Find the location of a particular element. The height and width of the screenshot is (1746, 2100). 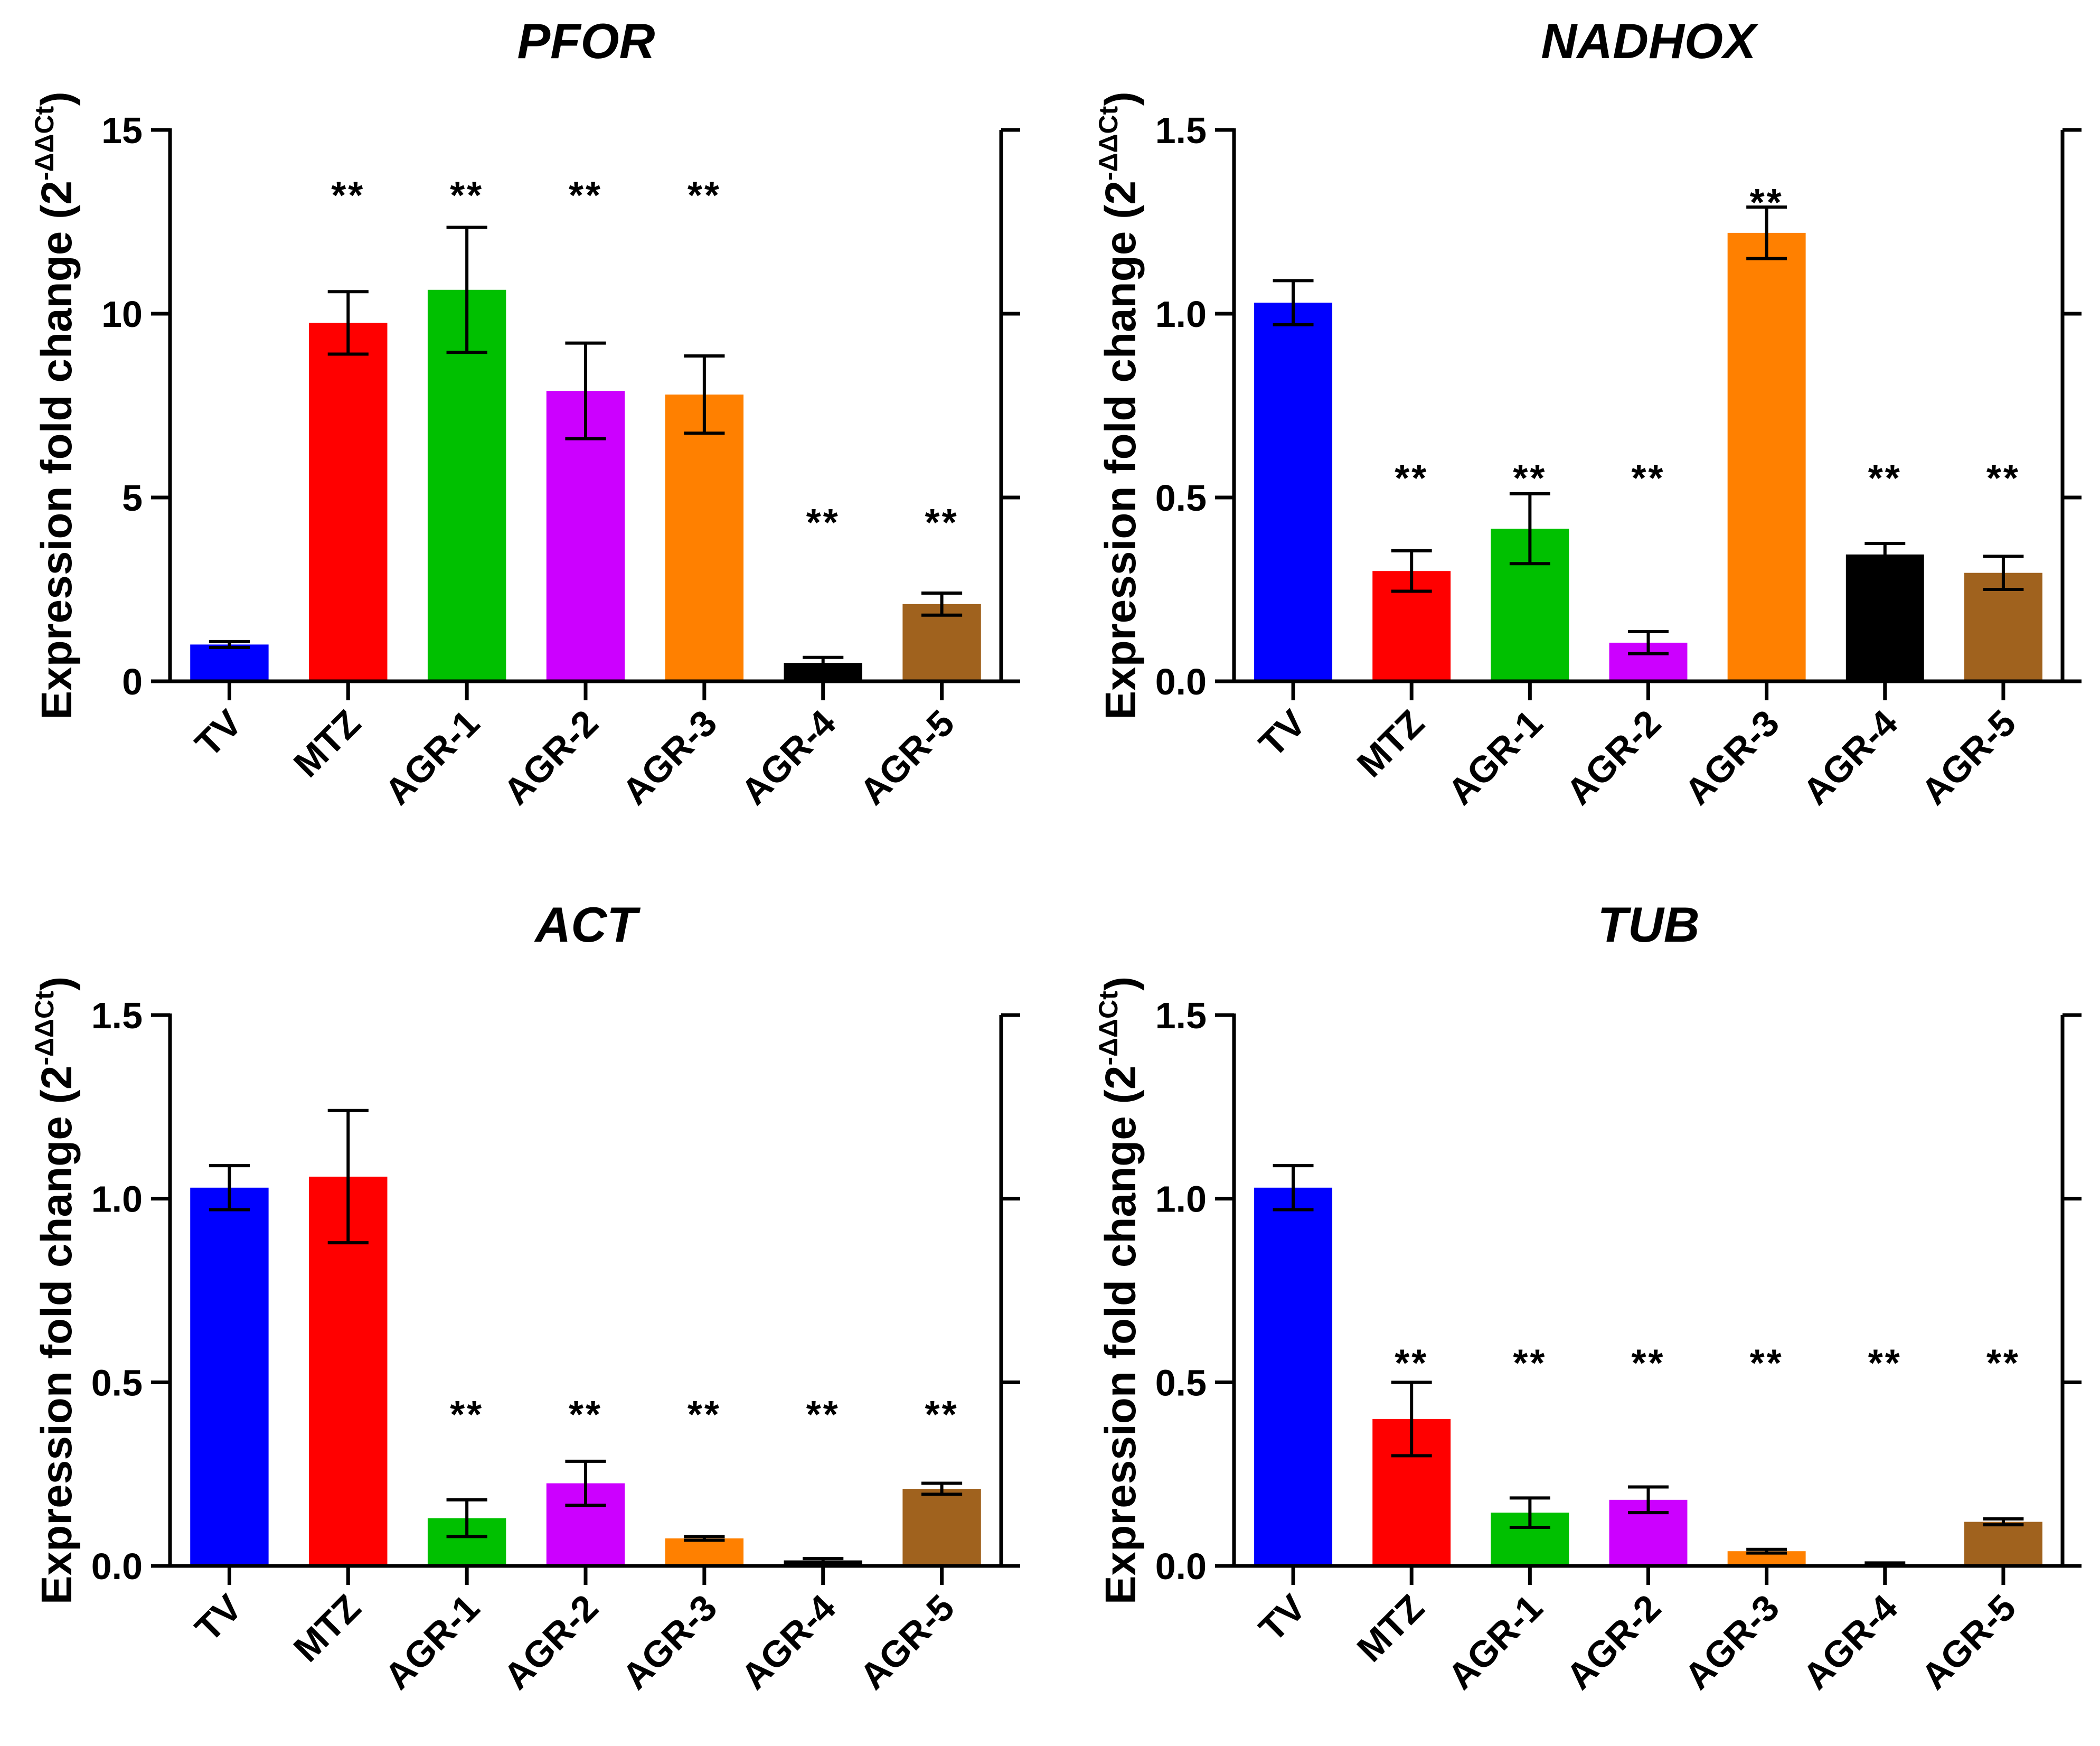

y-tick-label: 10 is located at coordinates (122, 314).